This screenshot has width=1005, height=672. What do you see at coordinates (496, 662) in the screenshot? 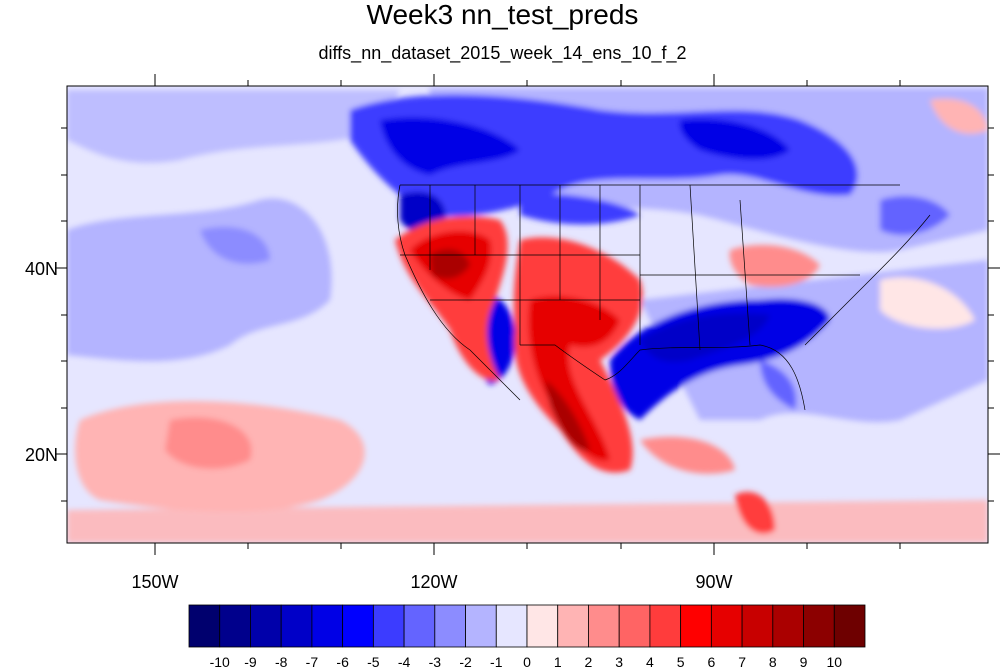
I see `colorbar-label: -1` at bounding box center [496, 662].